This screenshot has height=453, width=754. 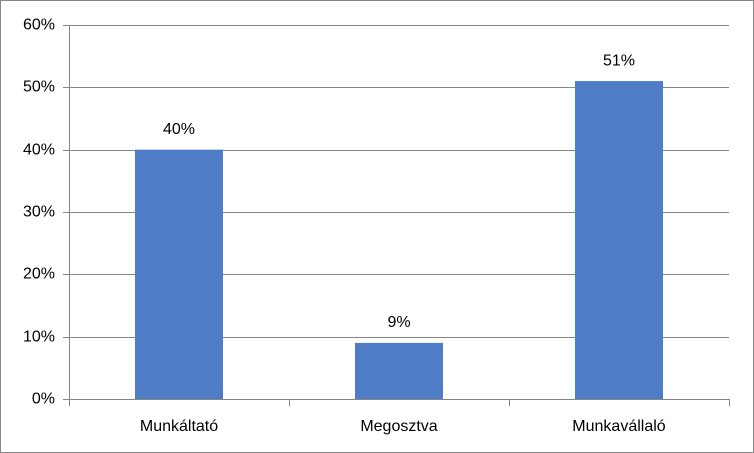 I want to click on y-tick-label: 50%, so click(x=39, y=87).